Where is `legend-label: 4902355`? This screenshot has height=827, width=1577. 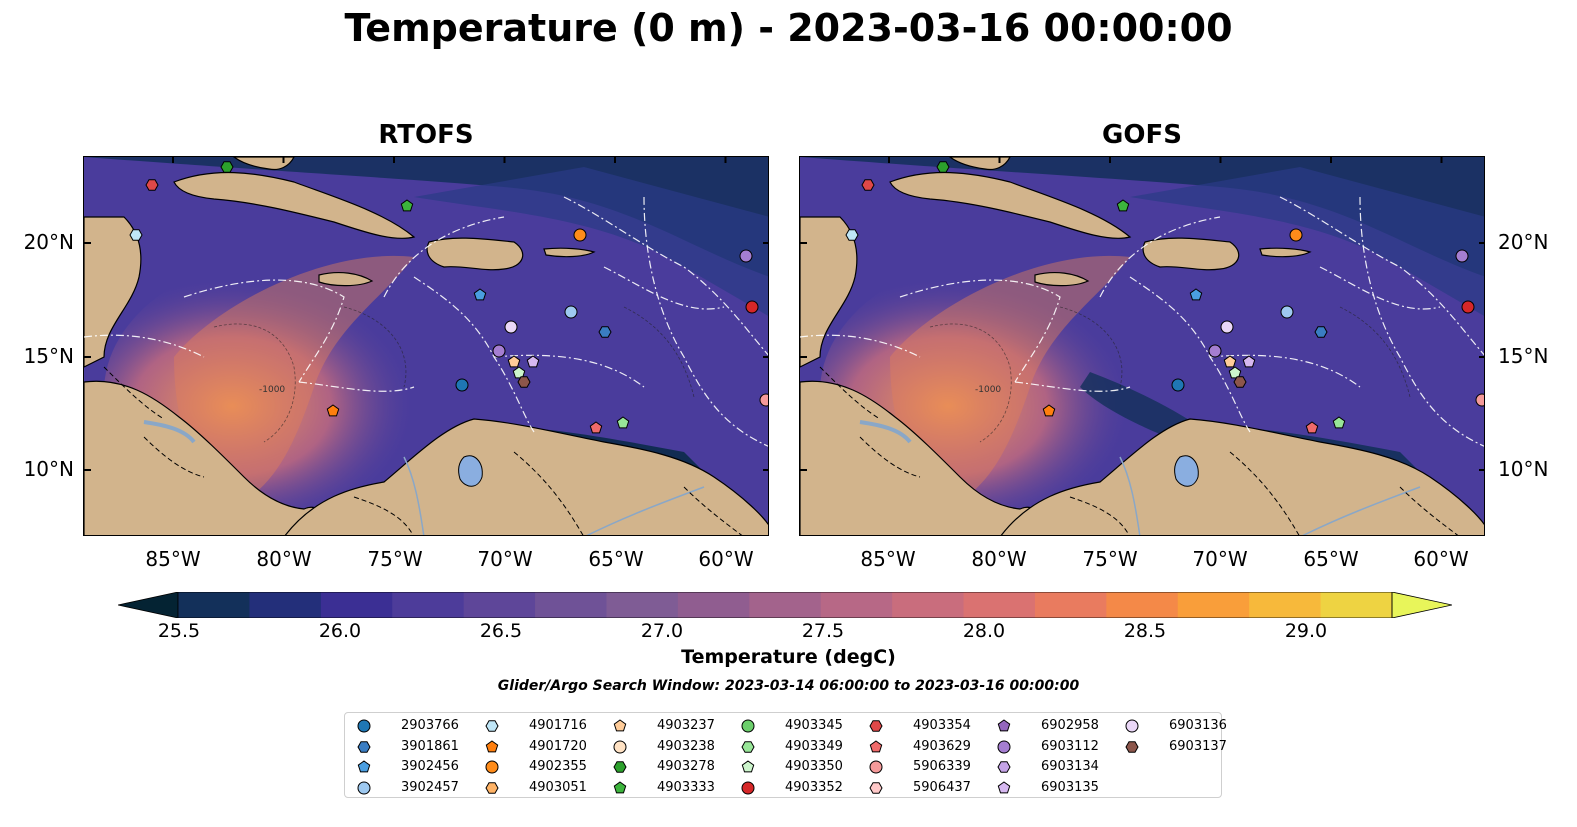
legend-label: 4902355 is located at coordinates (558, 766).